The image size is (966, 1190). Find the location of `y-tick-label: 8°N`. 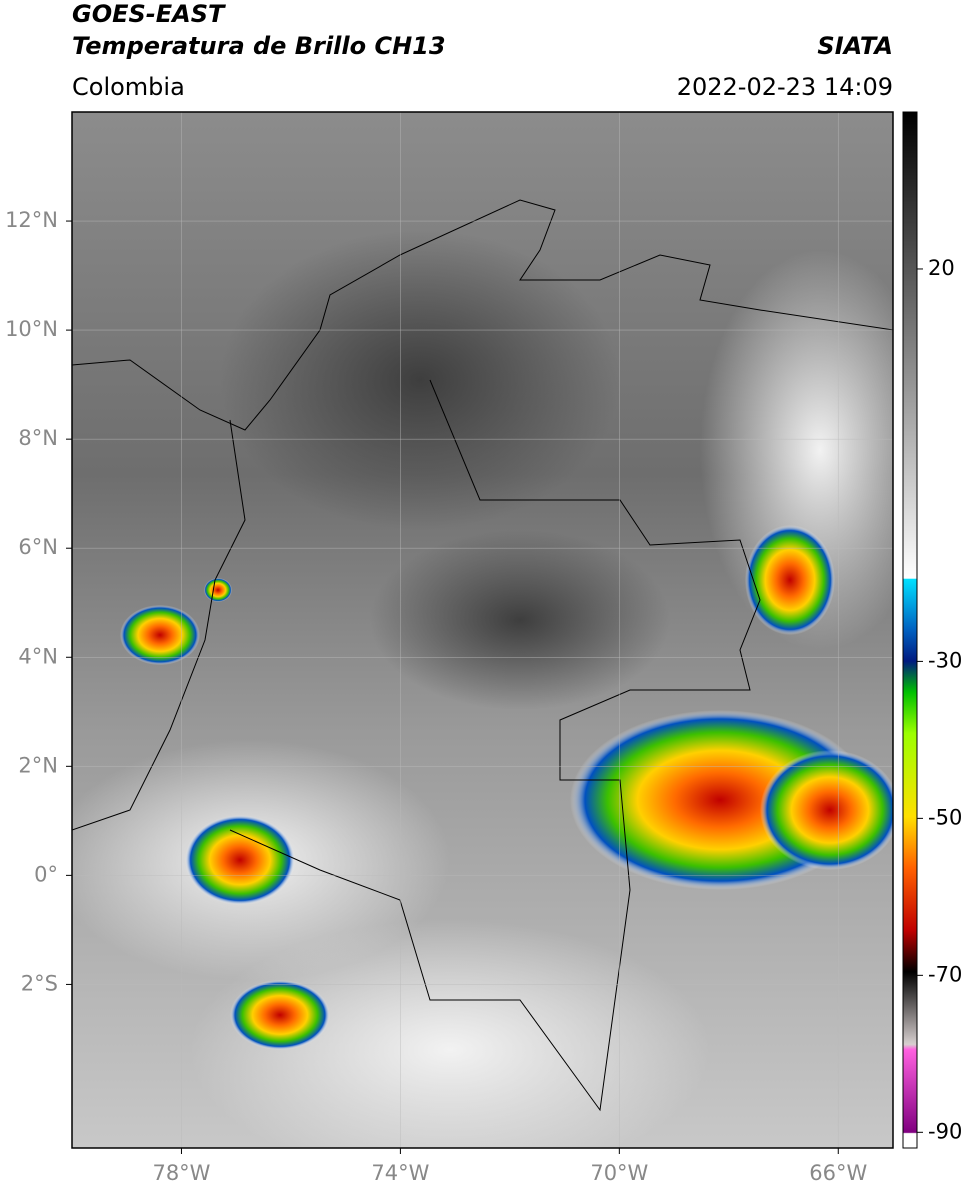

y-tick-label: 8°N is located at coordinates (38, 438).